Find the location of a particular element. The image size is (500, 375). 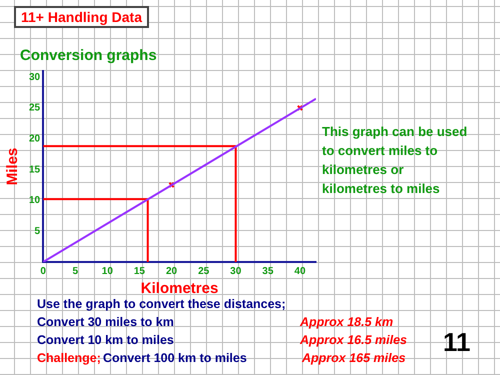

x-tick-label: 20 is located at coordinates (172, 271).